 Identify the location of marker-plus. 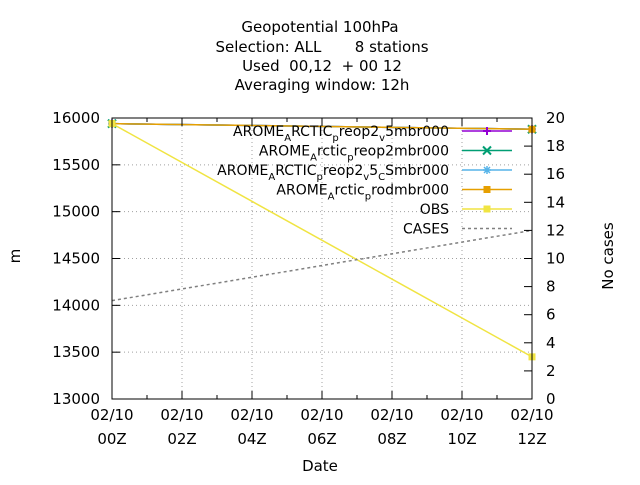
(487, 131).